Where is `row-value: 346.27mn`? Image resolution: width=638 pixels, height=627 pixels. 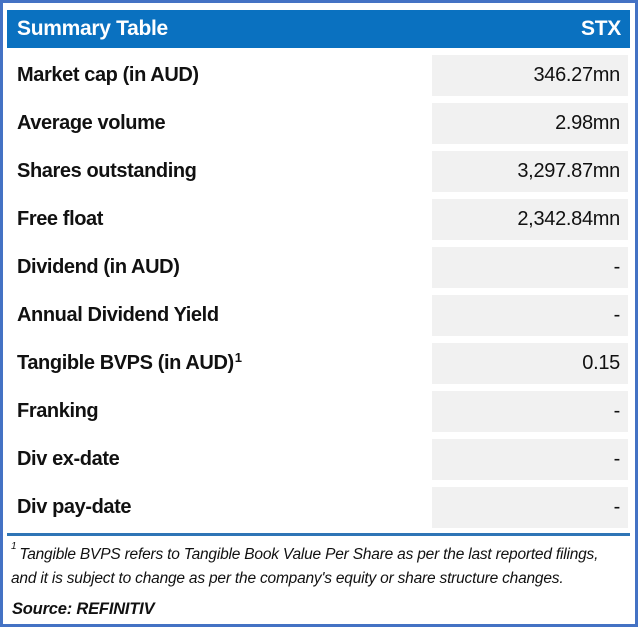 row-value: 346.27mn is located at coordinates (530, 75).